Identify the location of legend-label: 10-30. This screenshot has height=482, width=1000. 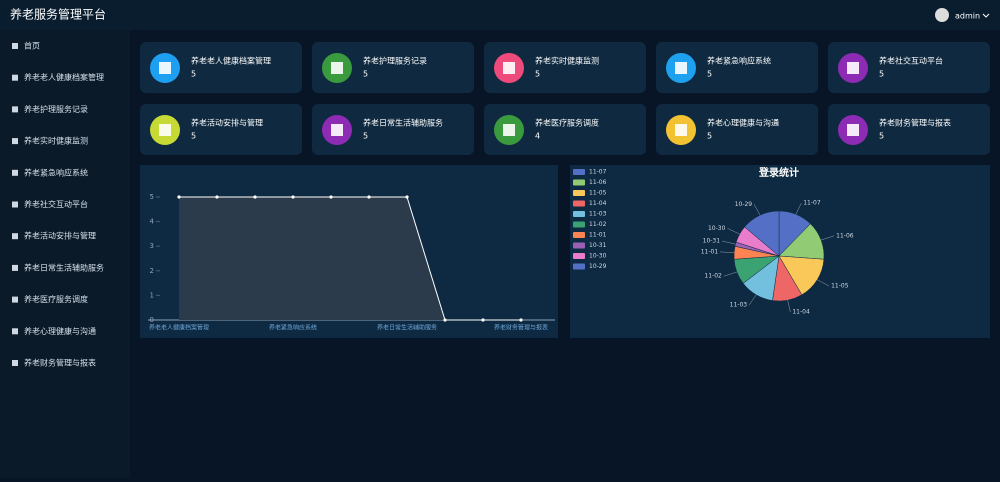
(598, 256).